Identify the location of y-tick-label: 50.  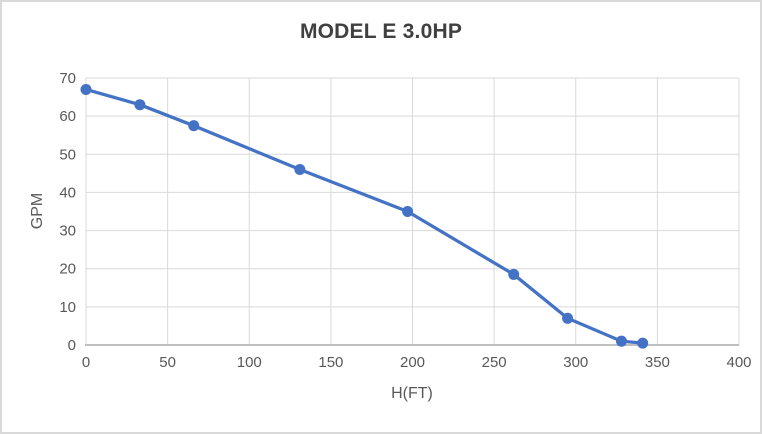
(67, 154).